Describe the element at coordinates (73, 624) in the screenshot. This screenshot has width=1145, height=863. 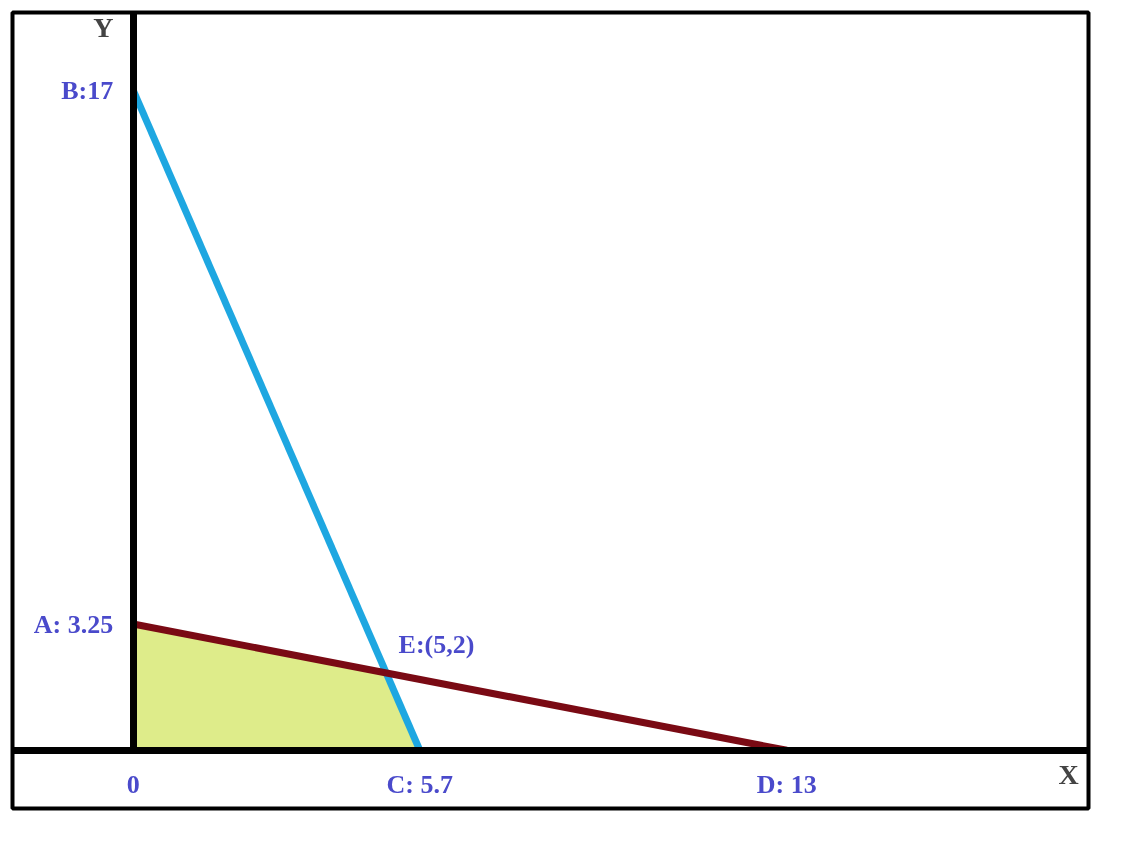
I see `y-tick-label: A: 3.25` at that location.